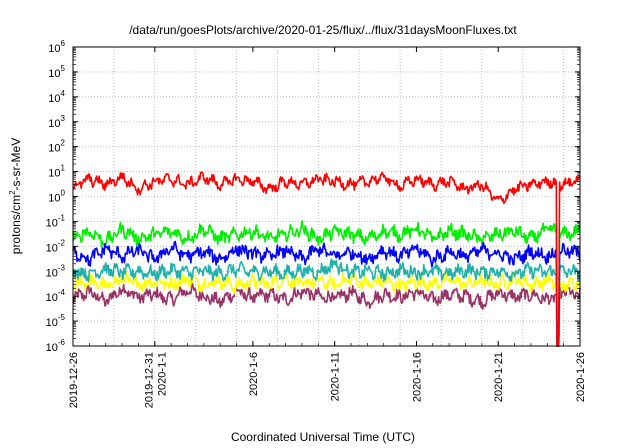 Image resolution: width=640 pixels, height=448 pixels. I want to click on x-tick-label: 2019-12-31, so click(149, 380).